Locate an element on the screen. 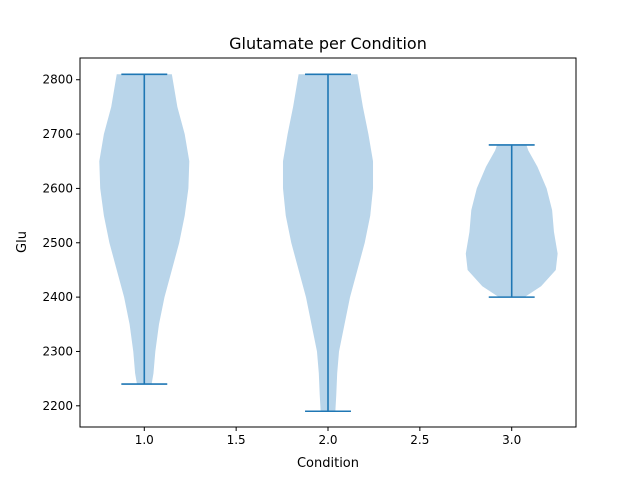 The width and height of the screenshot is (640, 480). x-tick-label: 2.0 is located at coordinates (327, 440).